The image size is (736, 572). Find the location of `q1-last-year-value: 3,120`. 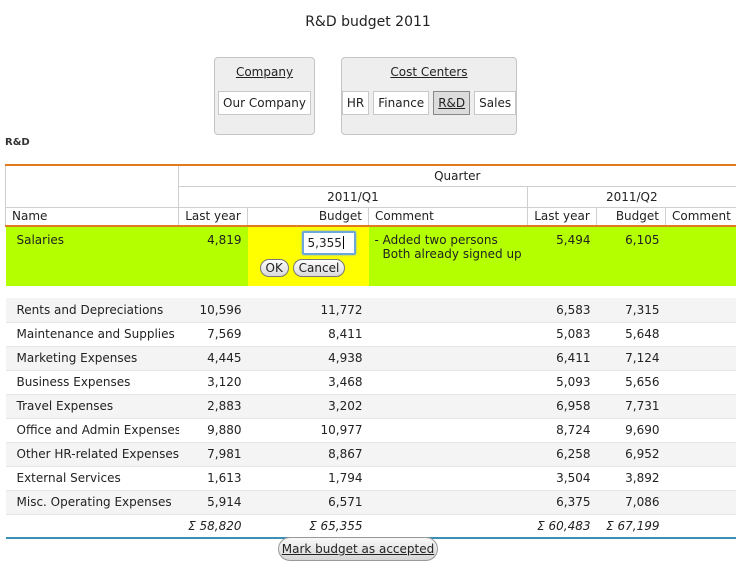

q1-last-year-value: 3,120 is located at coordinates (213, 382).